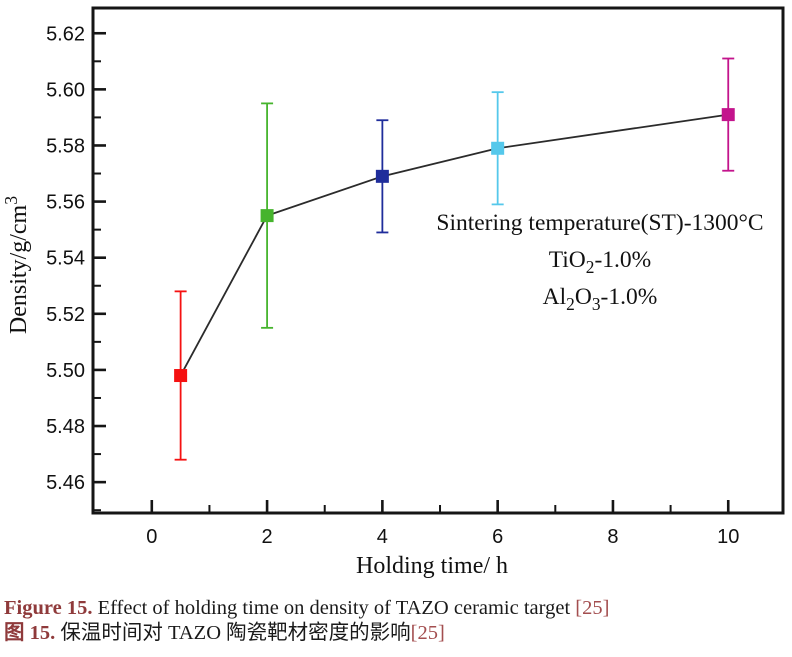  What do you see at coordinates (65, 203) in the screenshot?
I see `y-tick-label: 5.56` at bounding box center [65, 203].